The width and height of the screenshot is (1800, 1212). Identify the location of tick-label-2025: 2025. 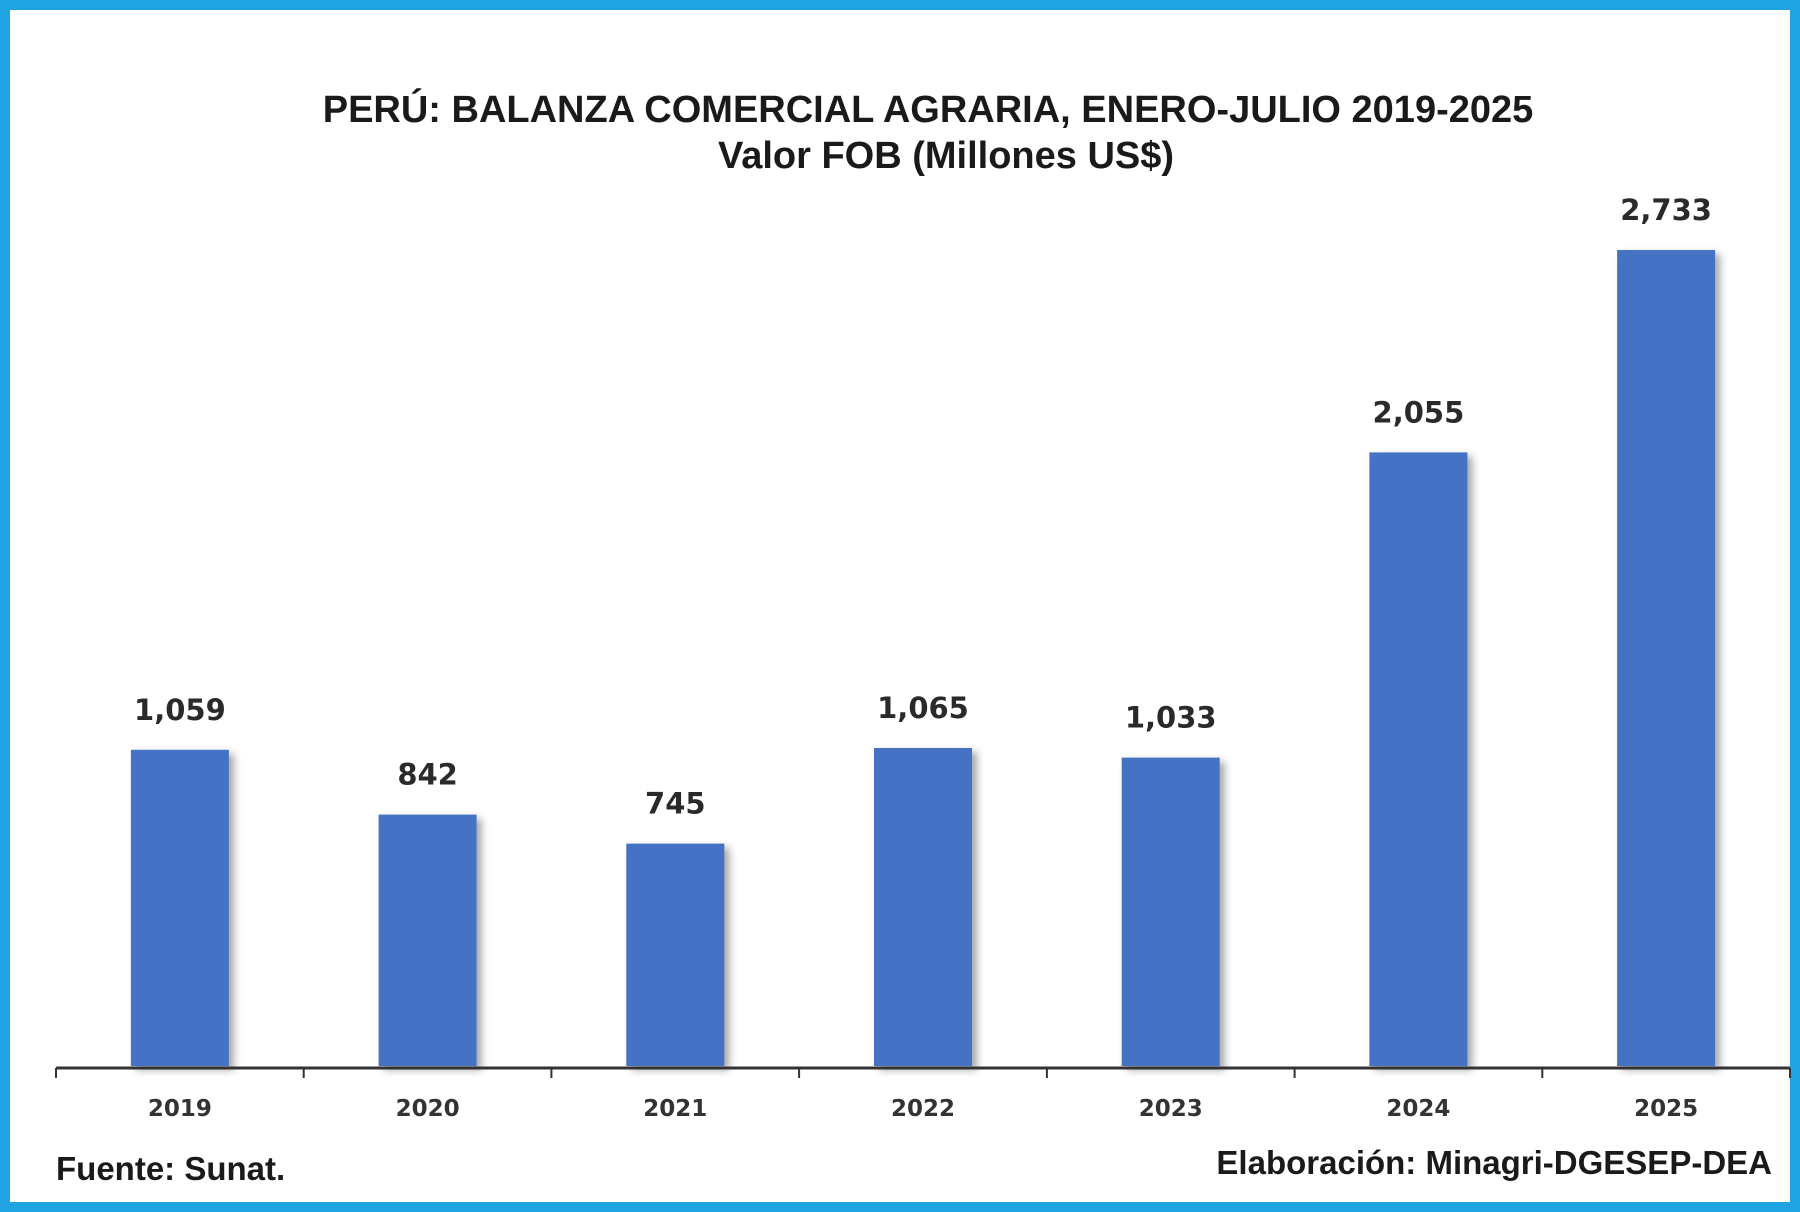
(1666, 1109).